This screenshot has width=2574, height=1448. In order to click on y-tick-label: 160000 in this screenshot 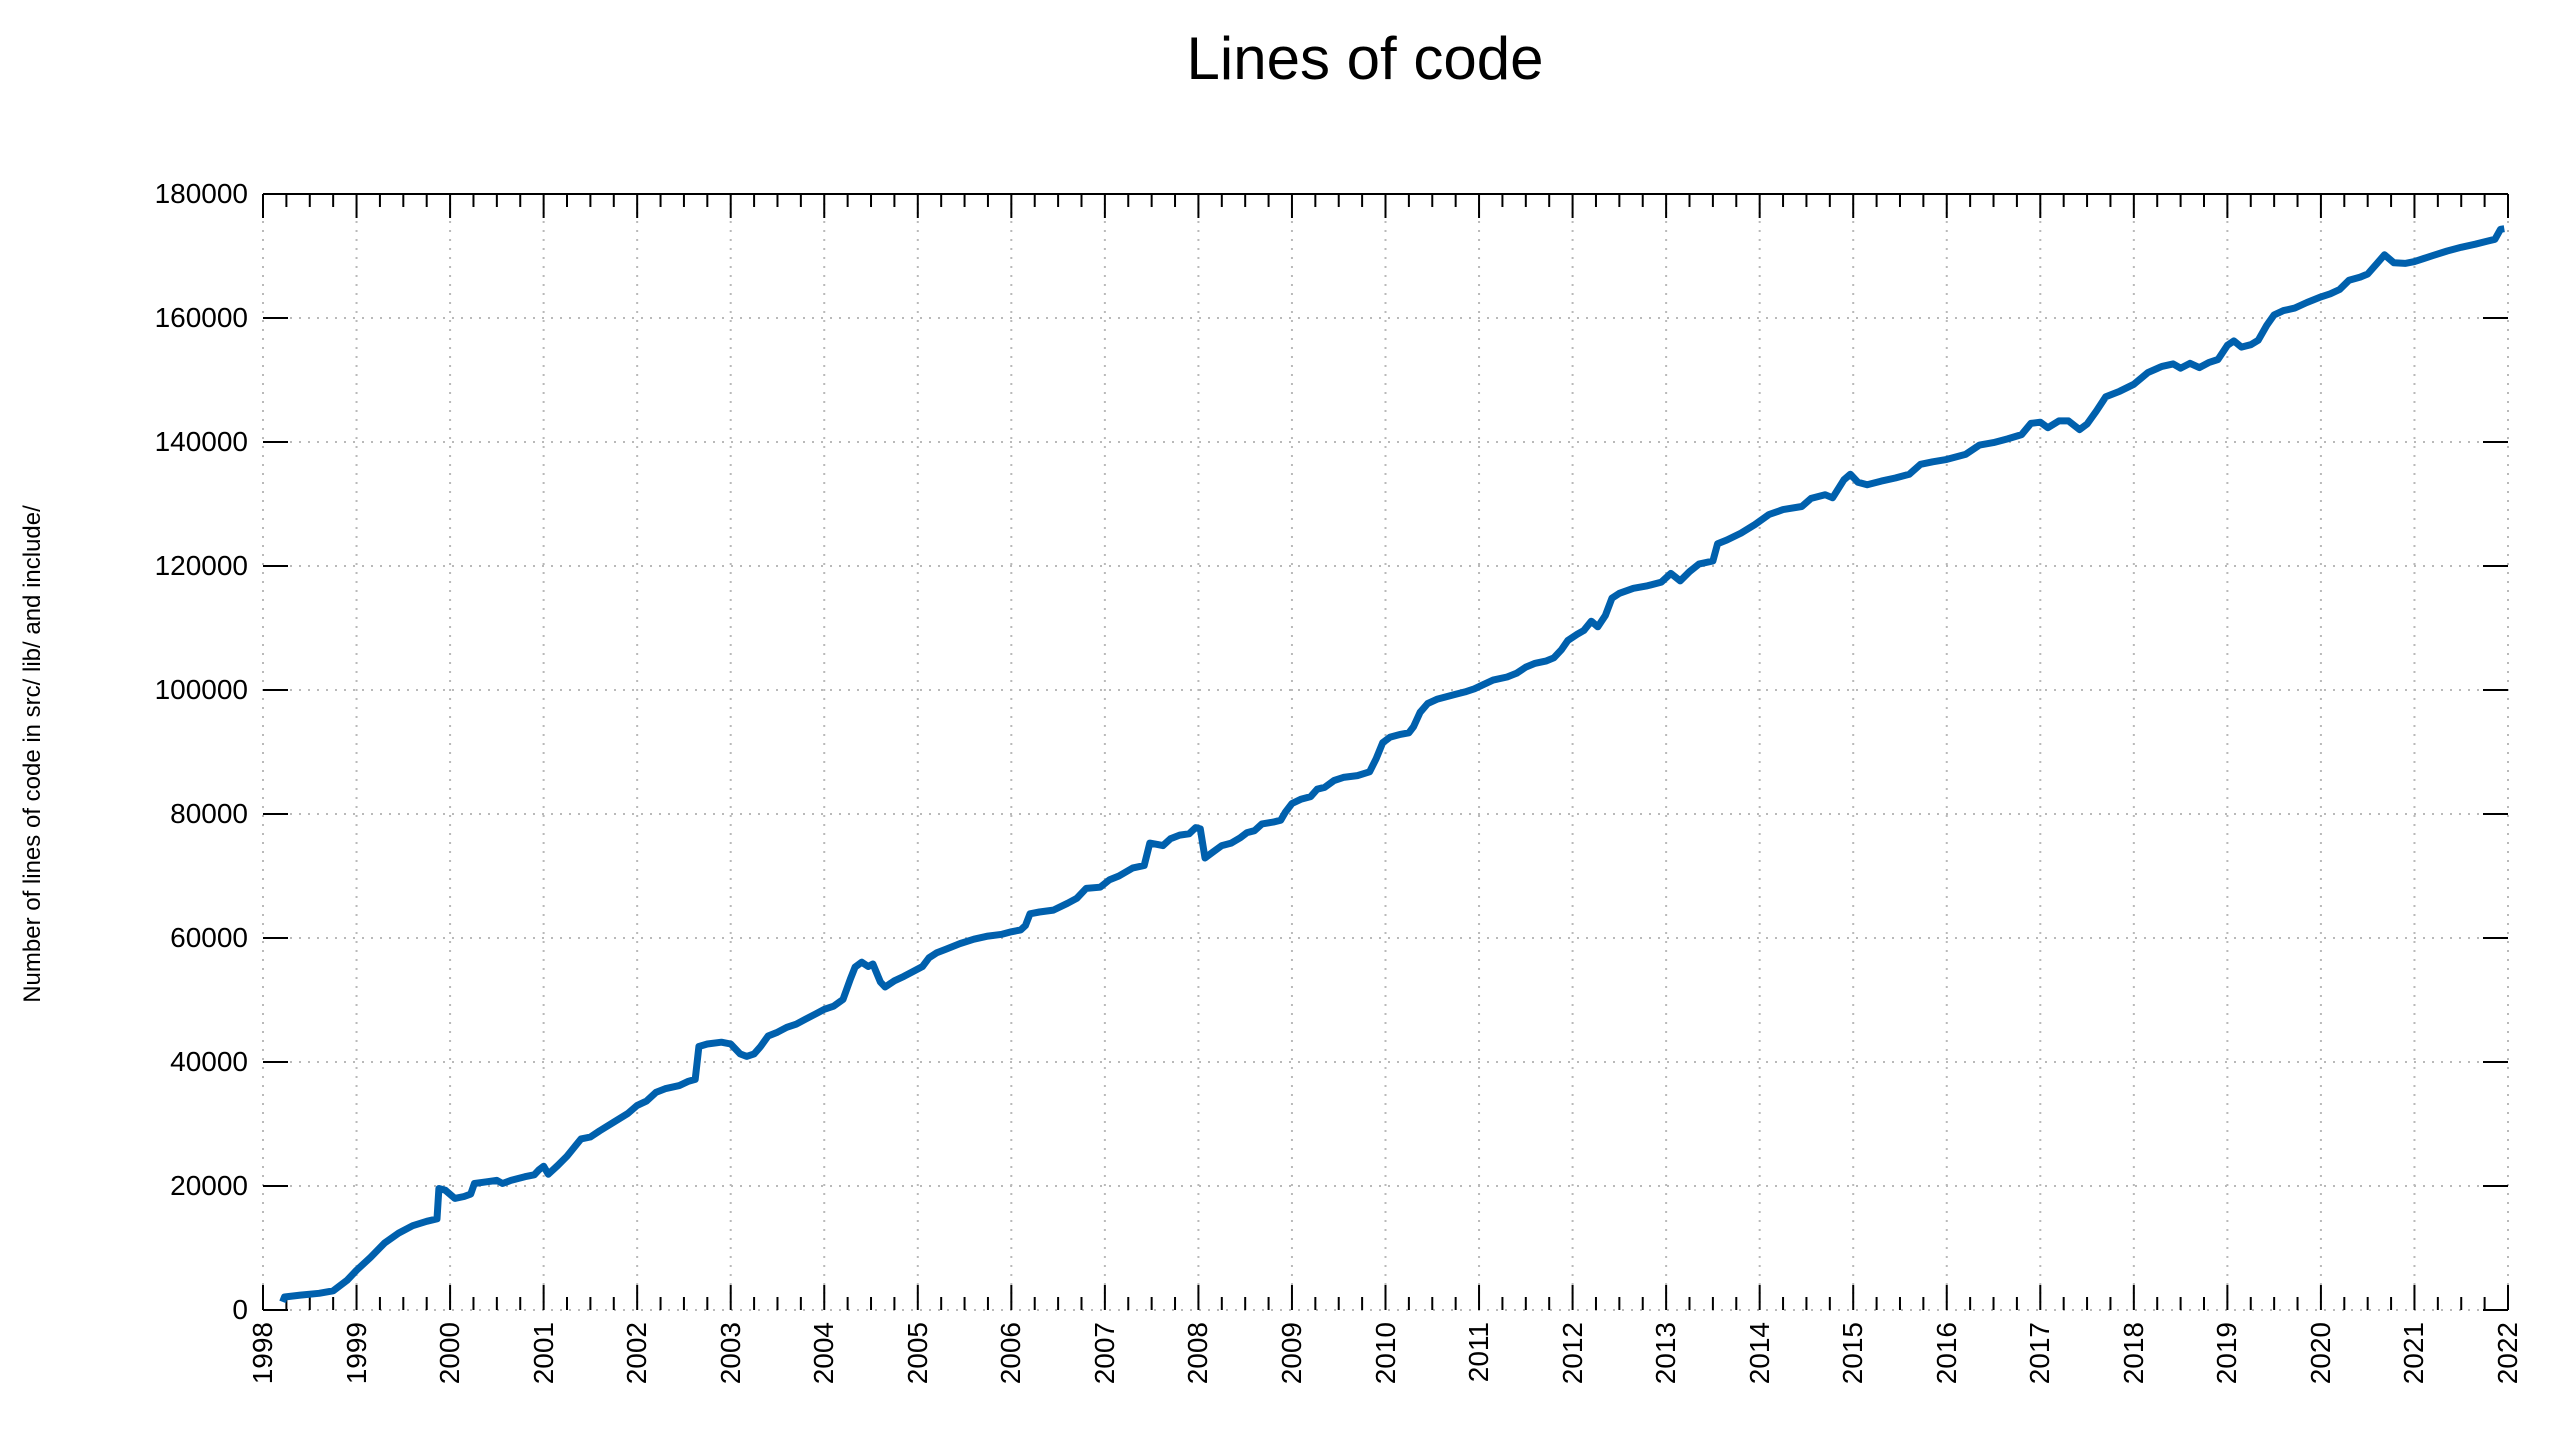, I will do `click(201, 317)`.